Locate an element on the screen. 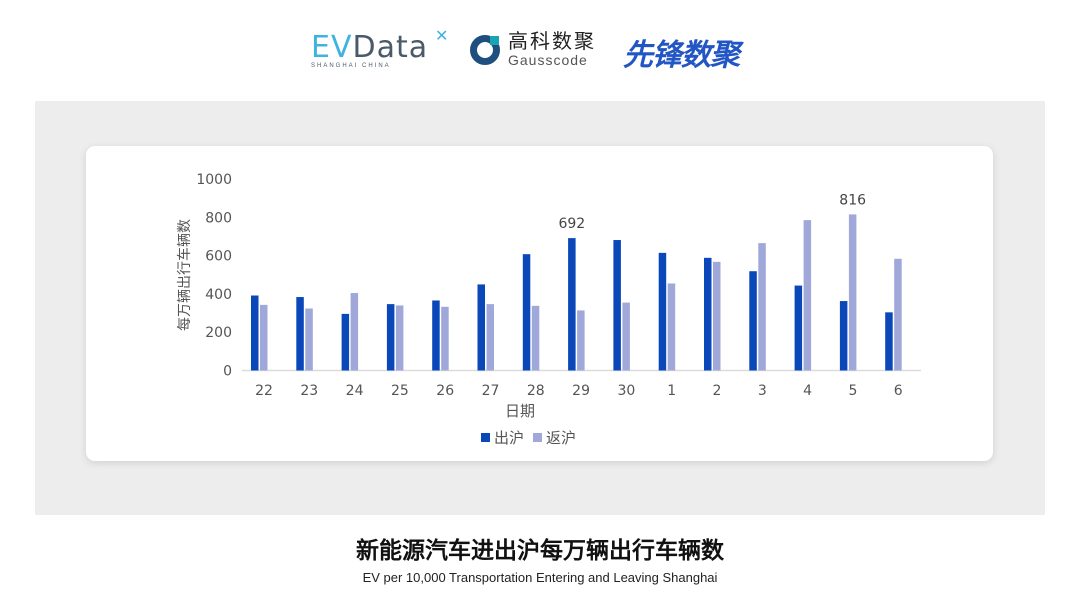  x-tick-label: 30 is located at coordinates (626, 391).